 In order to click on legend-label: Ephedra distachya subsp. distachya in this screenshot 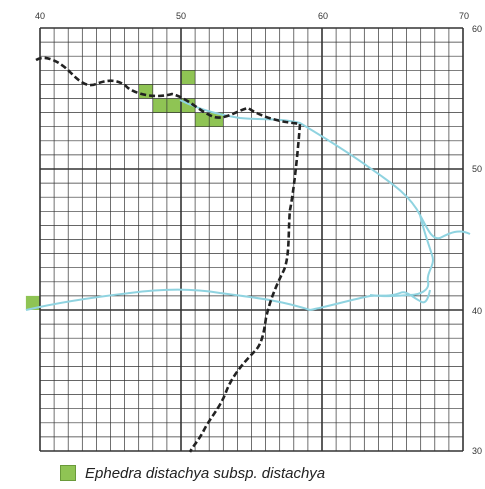, I will do `click(205, 473)`.